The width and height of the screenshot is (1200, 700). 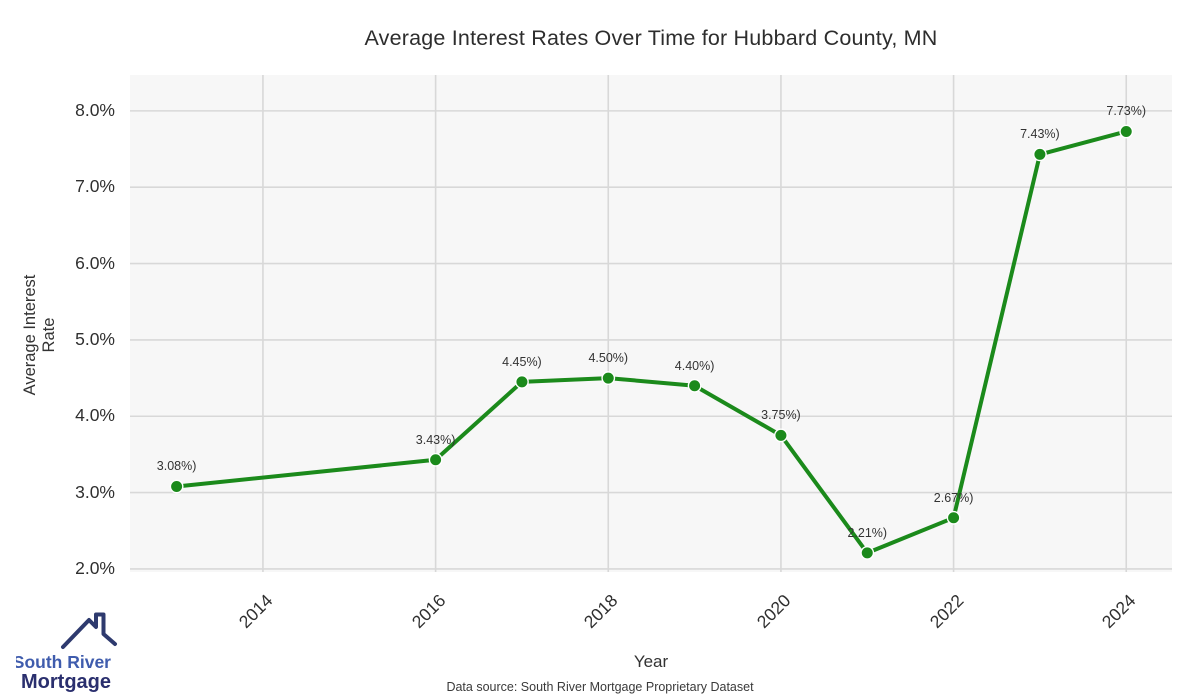 I want to click on y-tick-label: 2.0%, so click(x=95, y=567).